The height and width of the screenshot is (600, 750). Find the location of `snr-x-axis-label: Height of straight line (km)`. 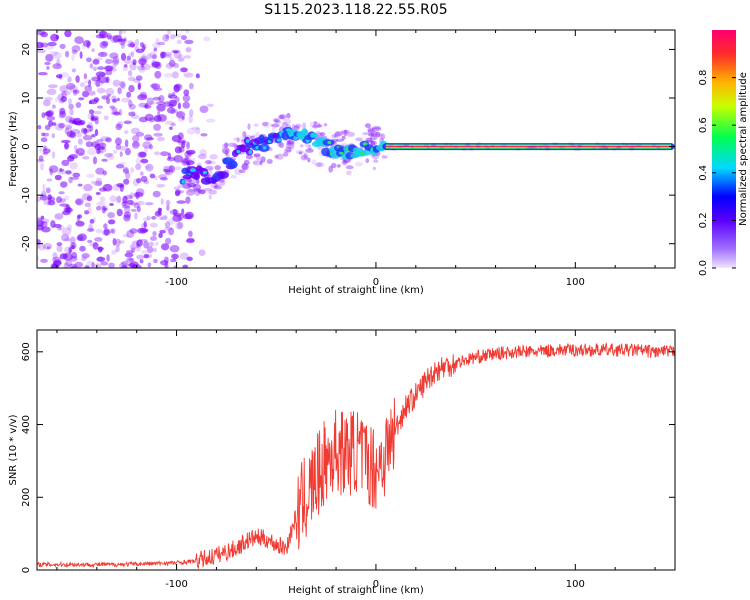

snr-x-axis-label: Height of straight line (km) is located at coordinates (356, 590).